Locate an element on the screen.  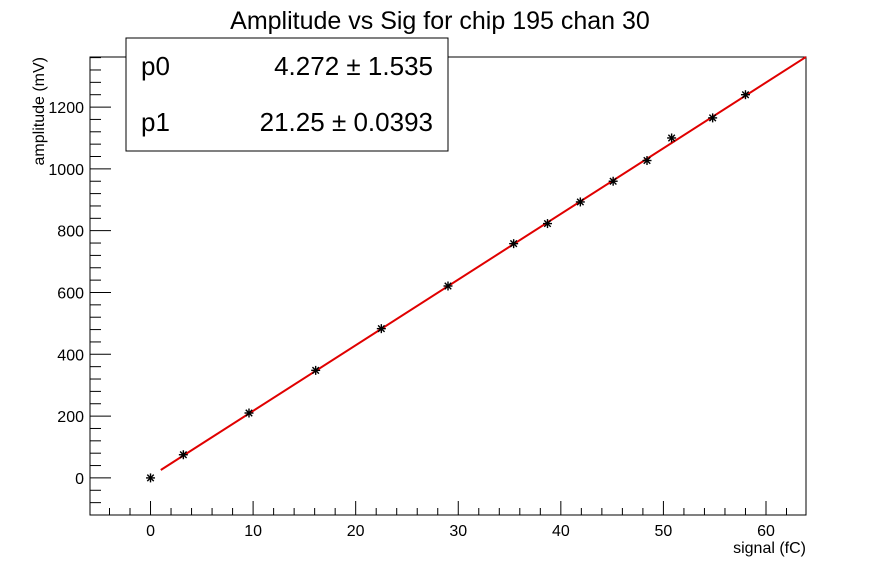
x-axis-label: signal (fC) is located at coordinates (769, 548).